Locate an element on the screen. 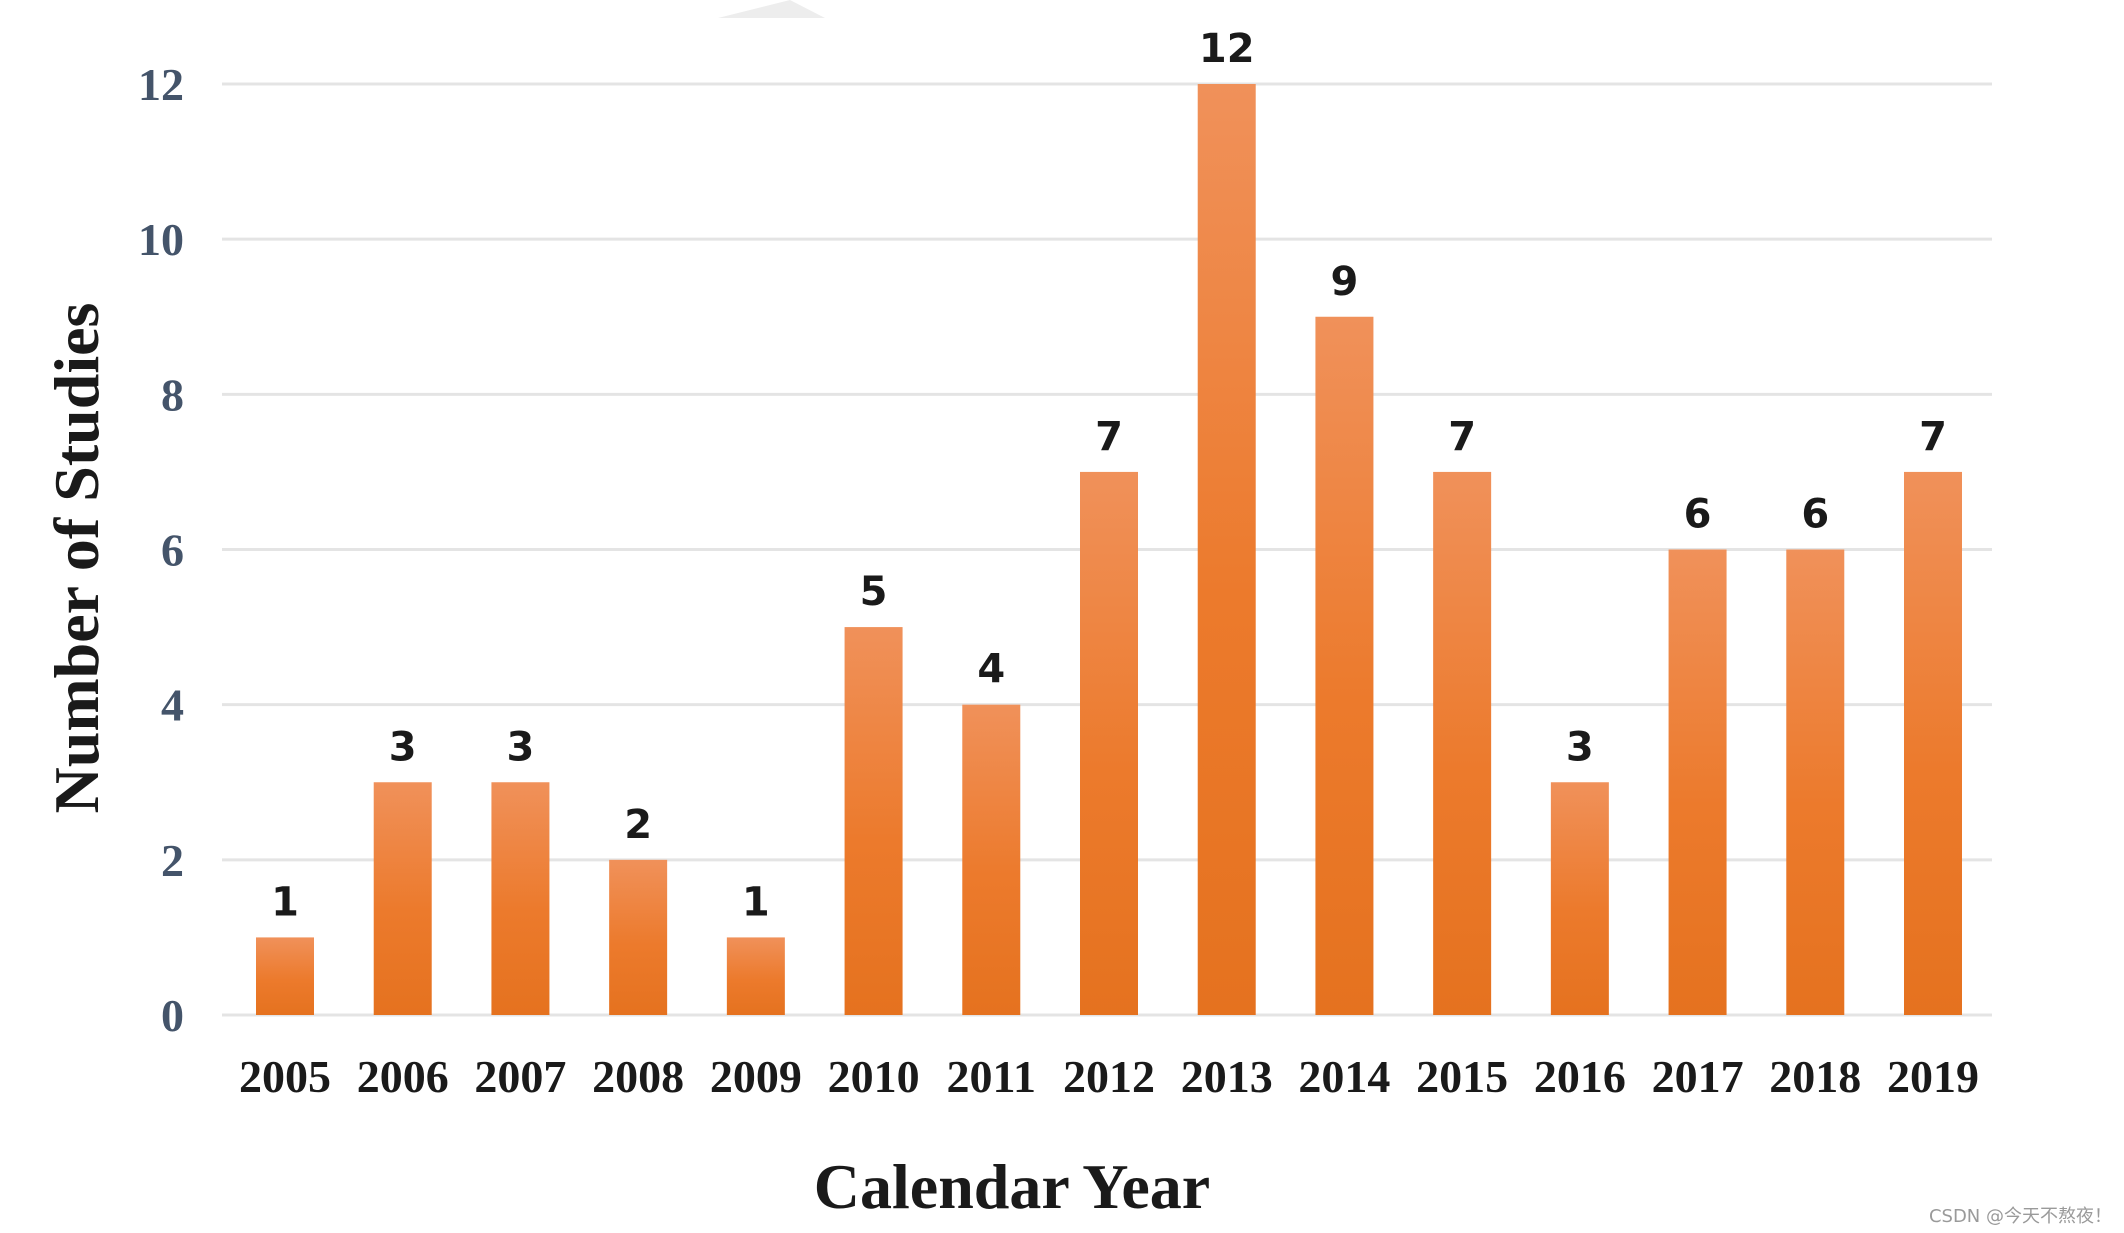 The width and height of the screenshot is (2124, 1233). data-label: 12 is located at coordinates (1227, 49).